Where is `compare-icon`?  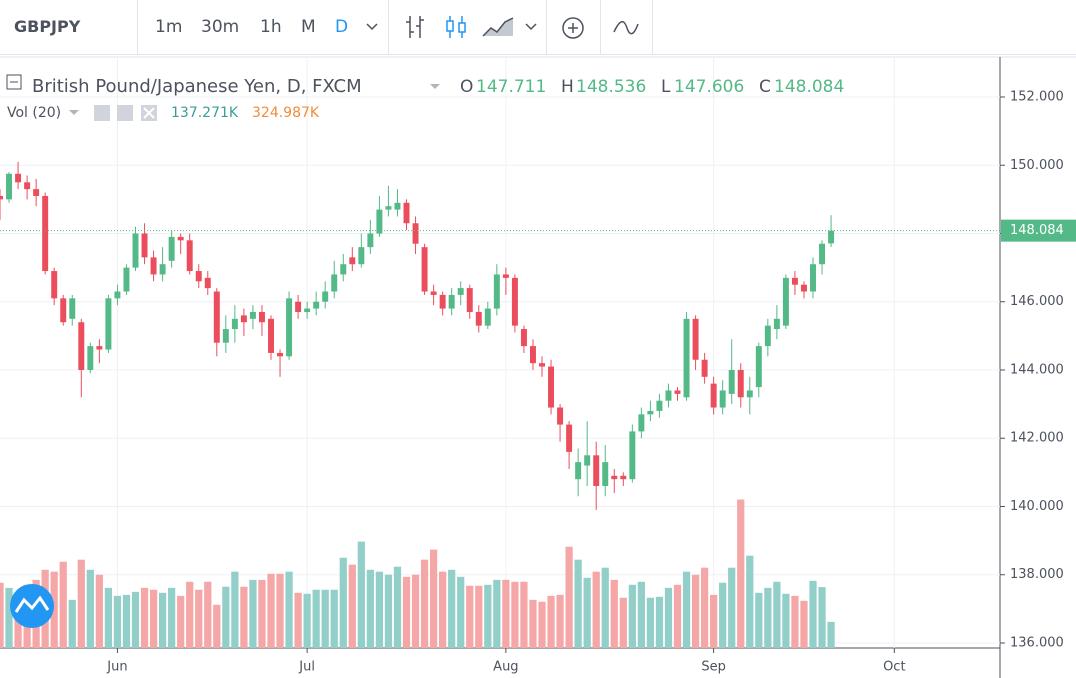 compare-icon is located at coordinates (573, 28).